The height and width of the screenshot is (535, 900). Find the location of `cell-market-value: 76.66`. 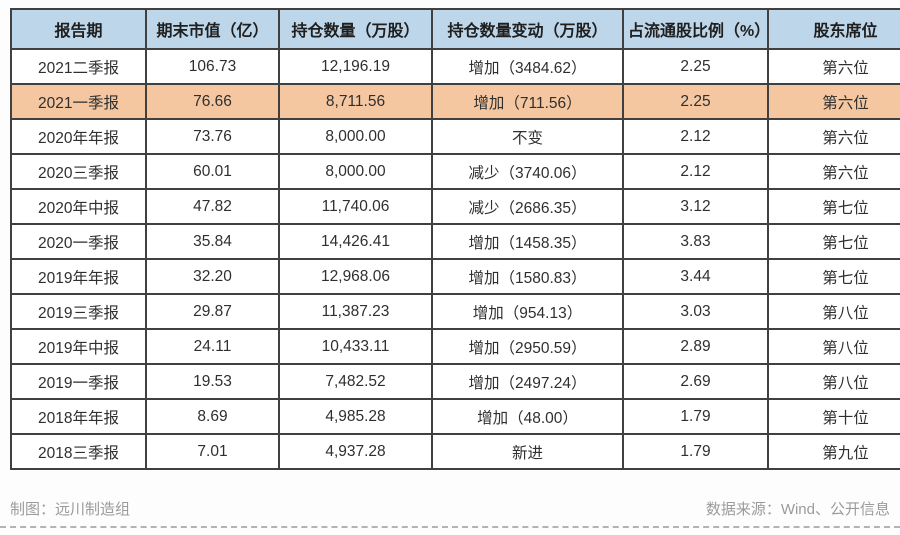

cell-market-value: 76.66 is located at coordinates (212, 101).